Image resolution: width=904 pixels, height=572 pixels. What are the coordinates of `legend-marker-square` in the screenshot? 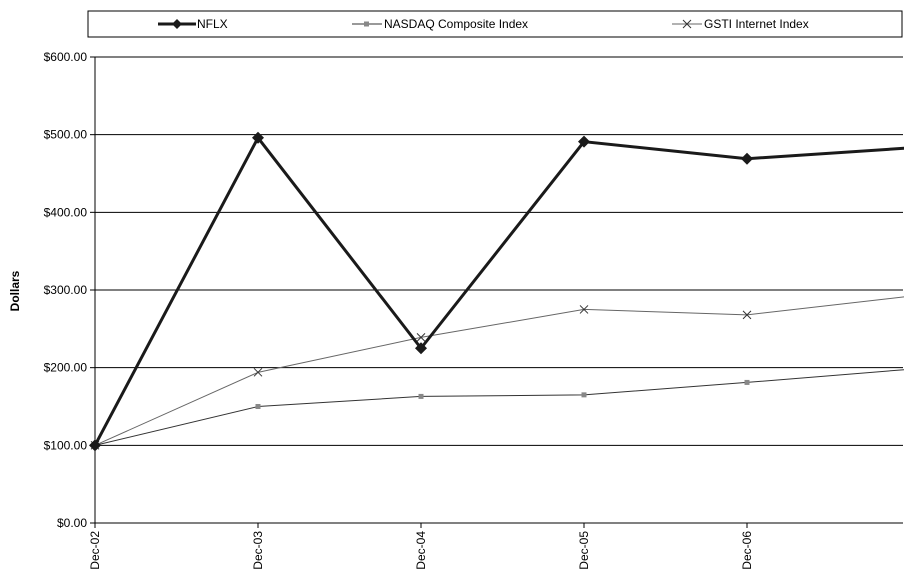 It's located at (366, 24).